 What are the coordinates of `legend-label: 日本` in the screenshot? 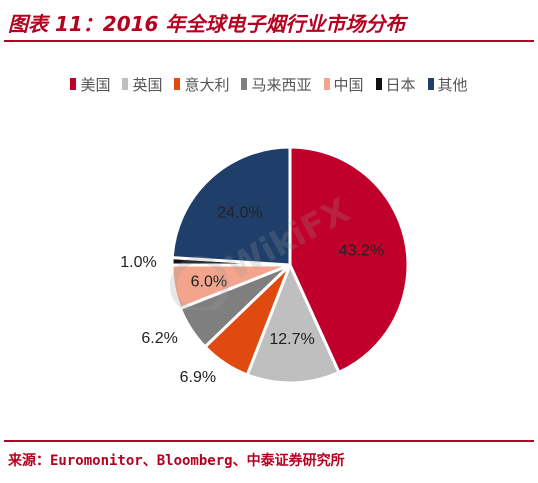 It's located at (400, 84).